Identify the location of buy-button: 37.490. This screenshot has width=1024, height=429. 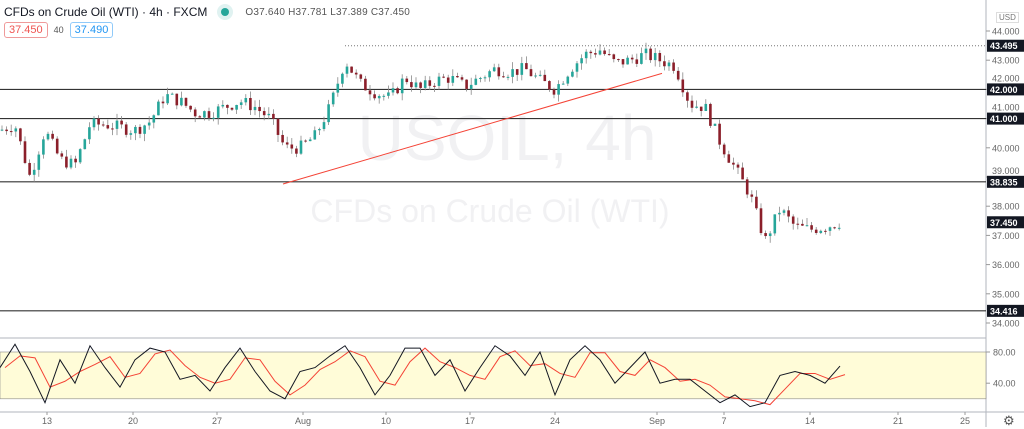
(91, 30).